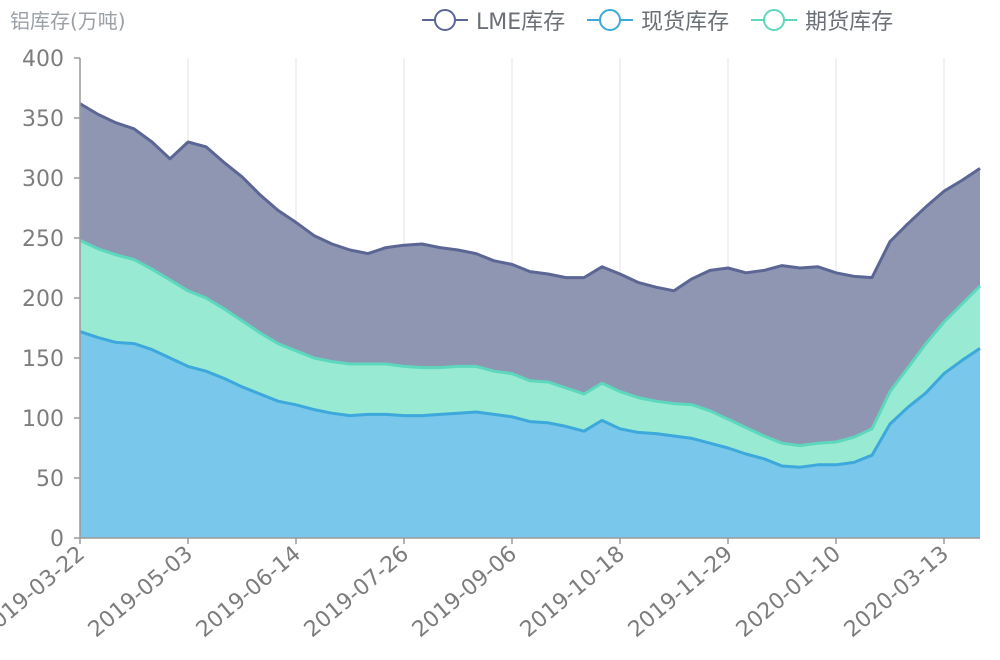 This screenshot has height=660, width=1000. I want to click on x-tick-label-4: 2019-09-06, so click(465, 591).